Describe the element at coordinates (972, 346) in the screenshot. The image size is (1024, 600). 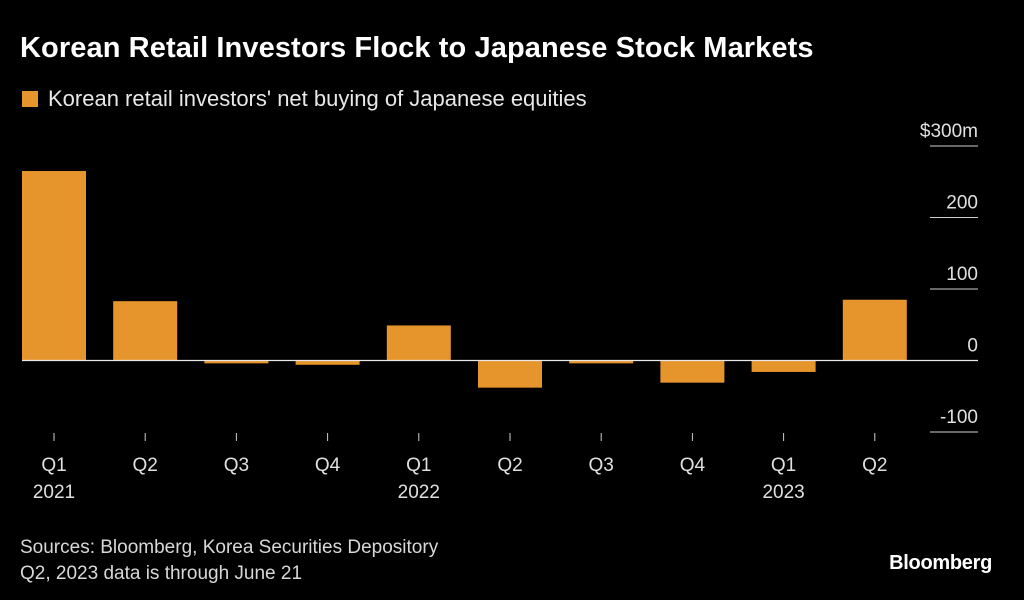
I see `y-tick-label: 0` at that location.